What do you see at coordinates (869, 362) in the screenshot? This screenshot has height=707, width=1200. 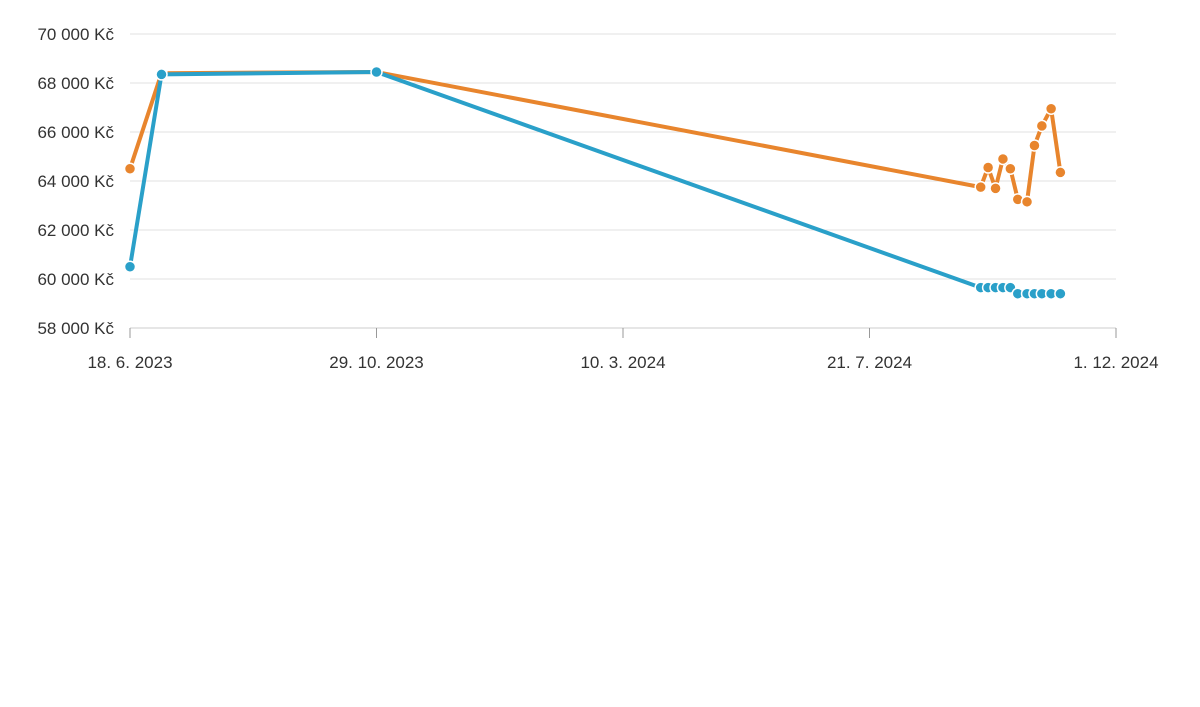 I see `x-tick-label: 21. 7. 2024` at bounding box center [869, 362].